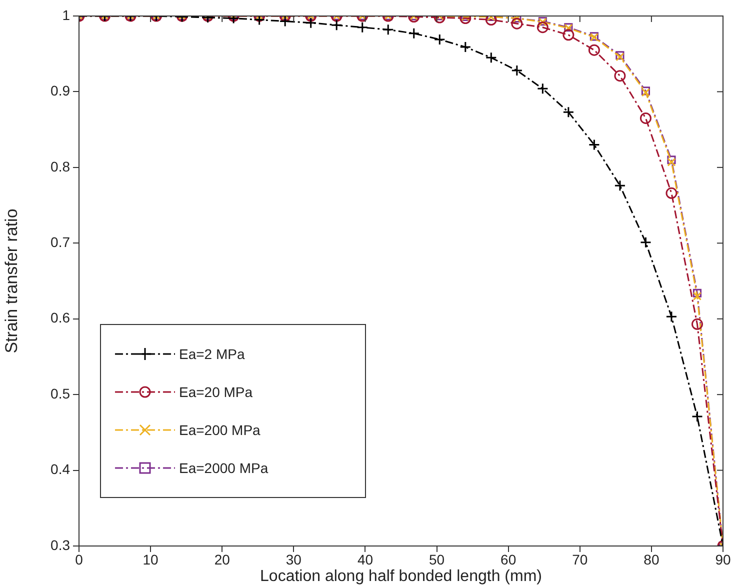  What do you see at coordinates (150, 559) in the screenshot?
I see `x-tick-label: 10` at bounding box center [150, 559].